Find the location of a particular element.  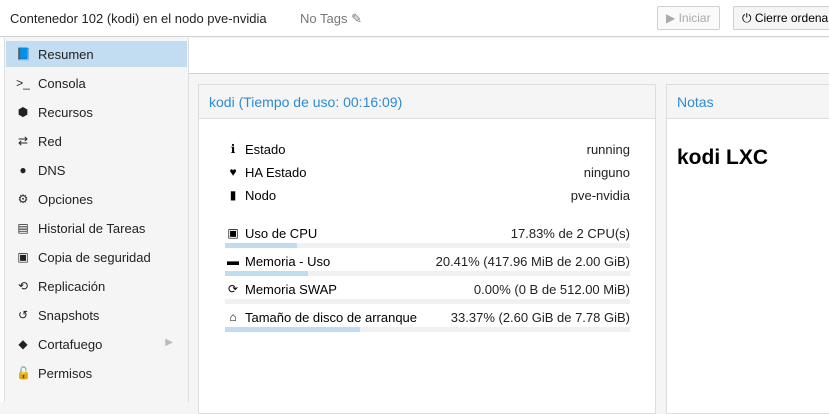

sidebar-item-label: Red is located at coordinates (50, 141).